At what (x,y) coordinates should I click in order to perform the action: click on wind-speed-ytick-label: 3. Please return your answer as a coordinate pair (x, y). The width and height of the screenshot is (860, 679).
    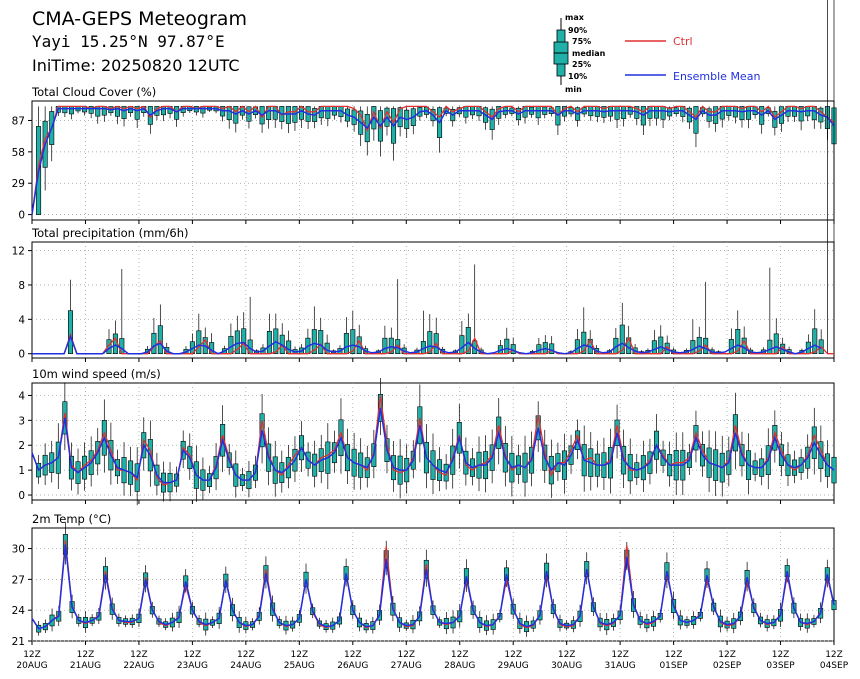
    Looking at the image, I should click on (21, 421).